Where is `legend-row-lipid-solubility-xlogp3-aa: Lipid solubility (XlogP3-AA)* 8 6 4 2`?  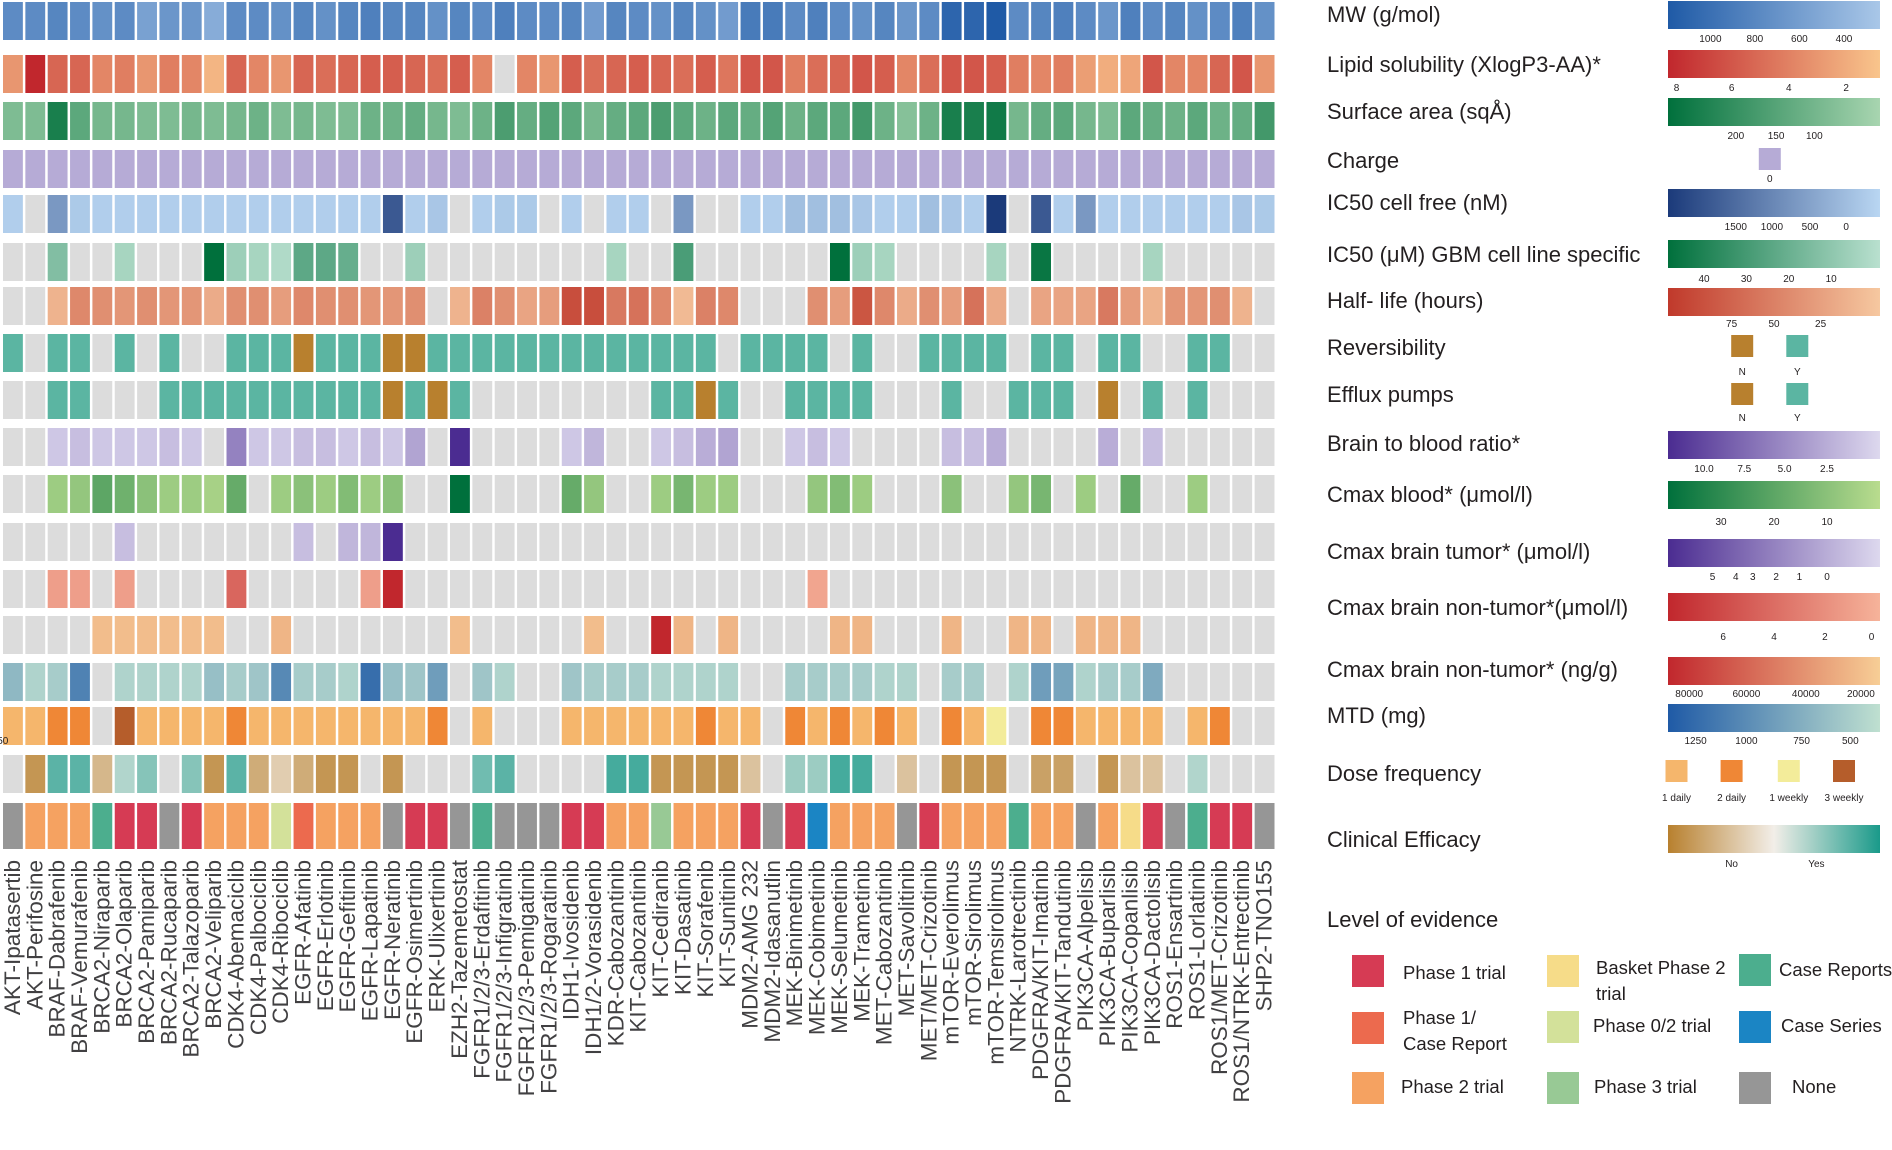 legend-row-lipid-solubility-xlogp3-aa: Lipid solubility (XlogP3-AA)* 8 6 4 2 is located at coordinates (1603, 72).